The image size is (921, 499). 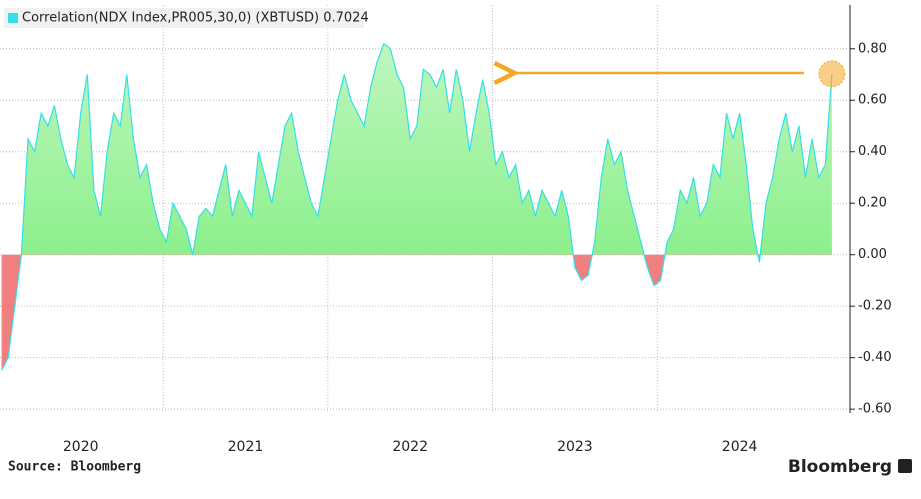 I want to click on y-tick-label: 0.60, so click(x=872, y=100).